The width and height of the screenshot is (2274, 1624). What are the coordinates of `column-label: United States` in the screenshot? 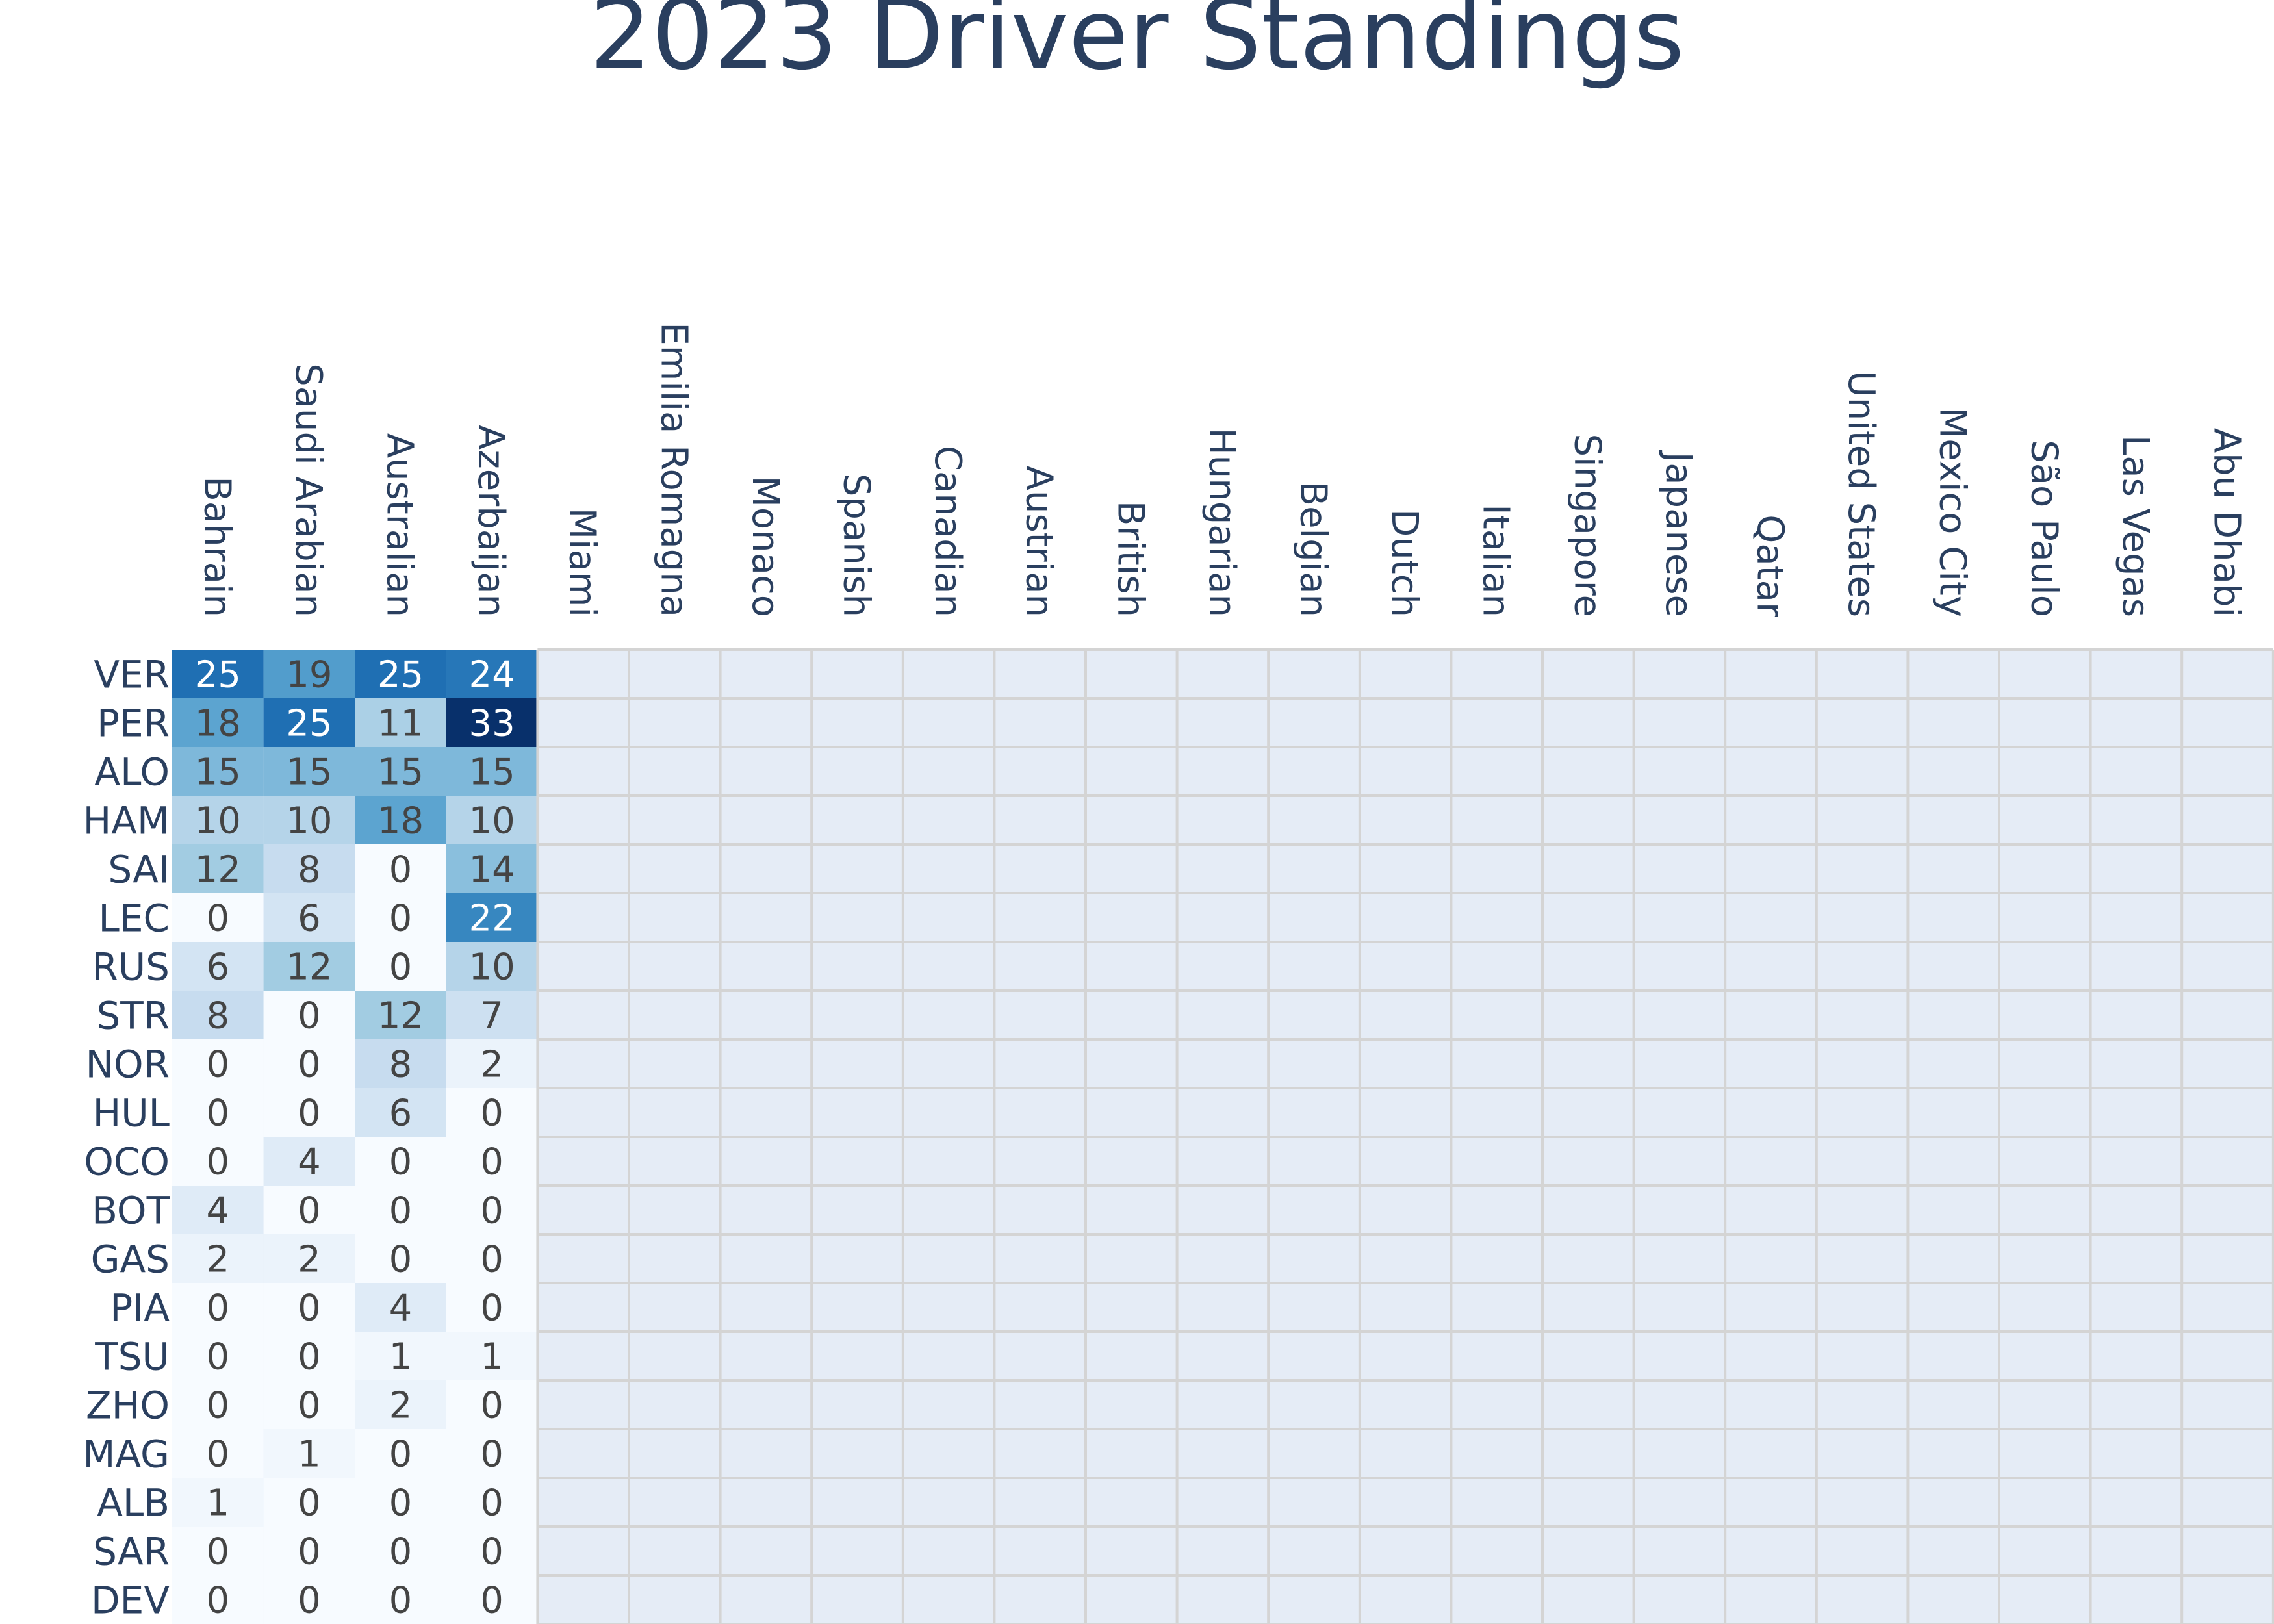 It's located at (1861, 494).